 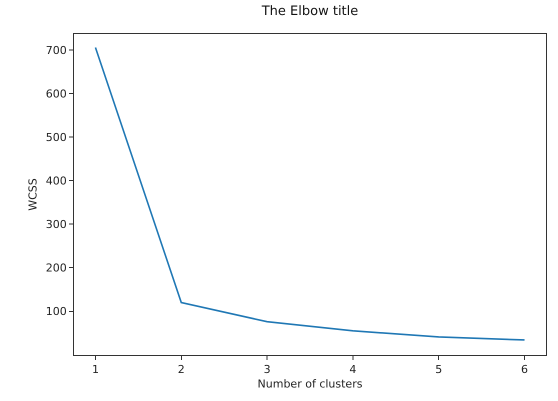 I want to click on x-tick-label: 1, so click(x=95, y=369).